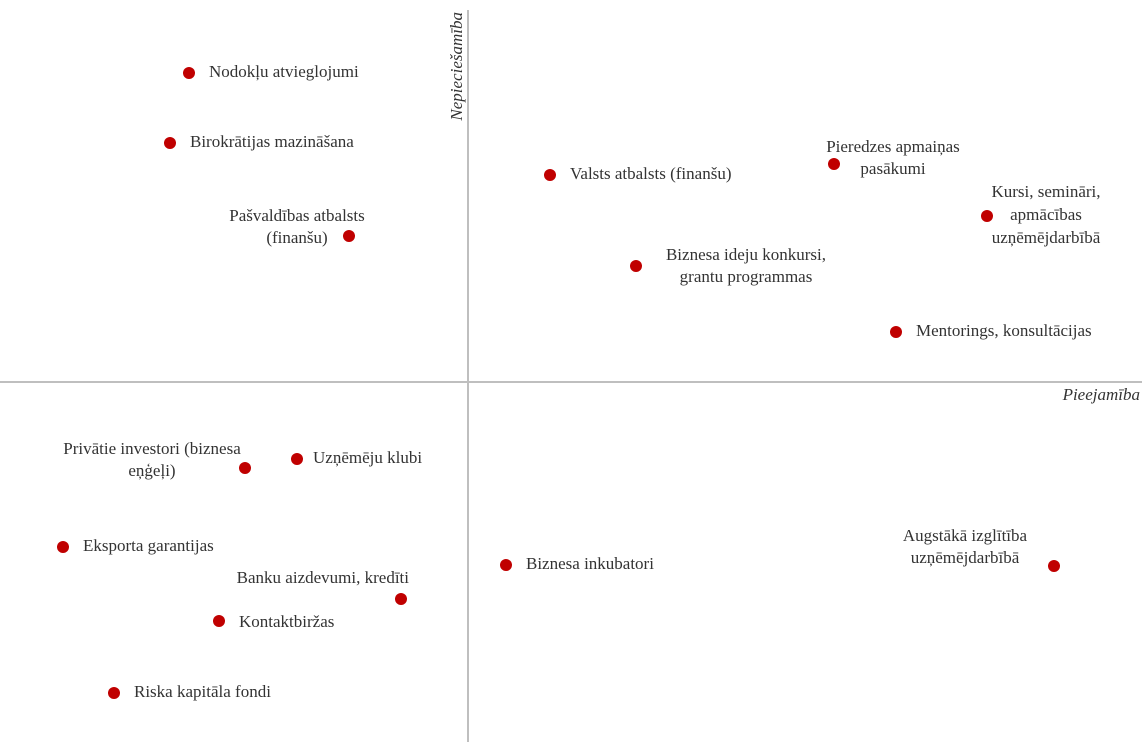 This screenshot has height=742, width=1142. Describe the element at coordinates (746, 276) in the screenshot. I see `point-label: grantu programmas` at that location.